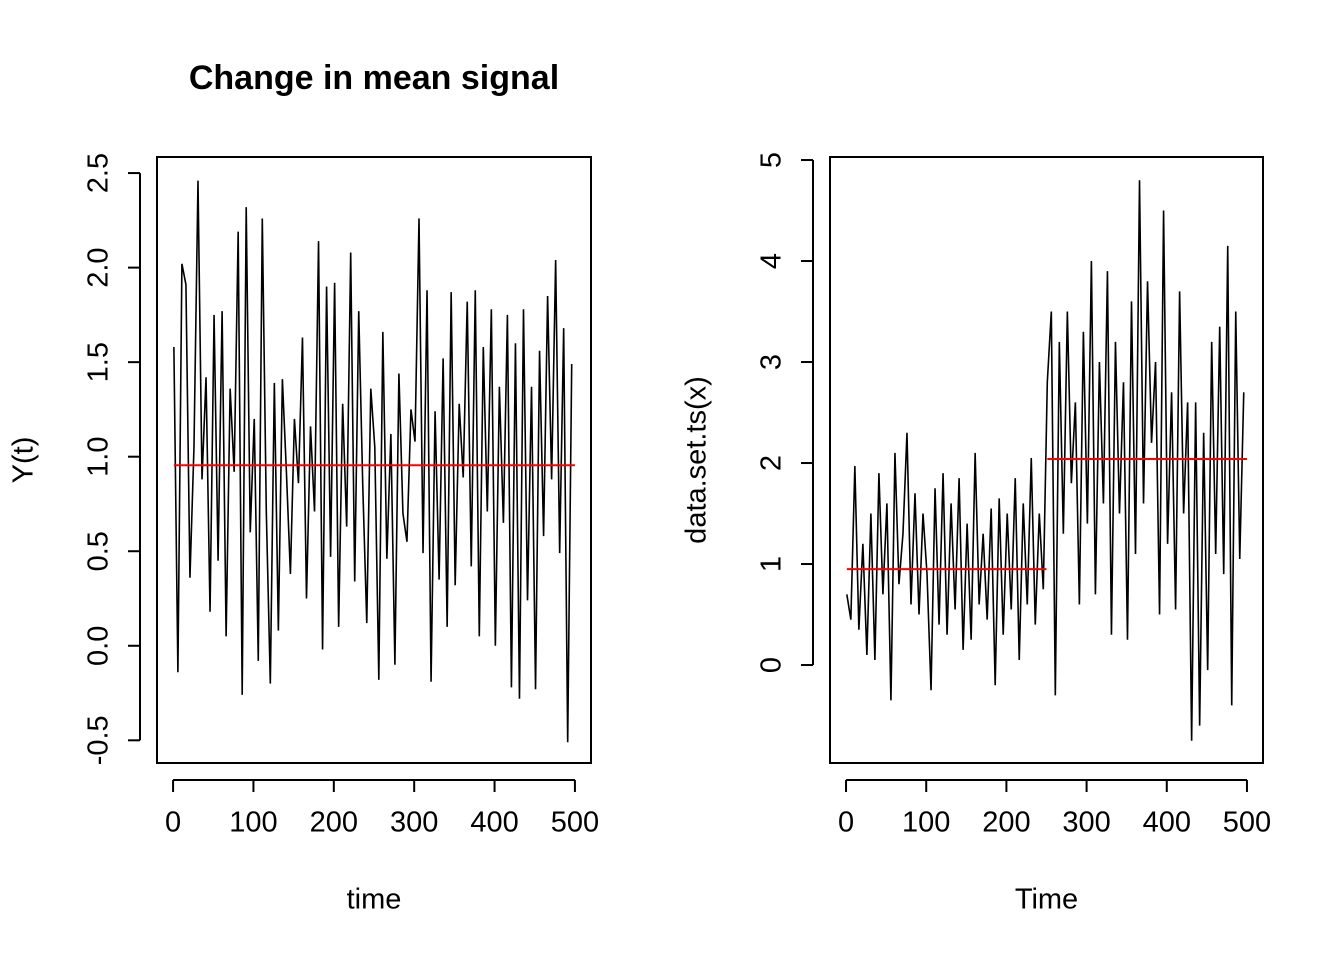 Image resolution: width=1344 pixels, height=960 pixels. I want to click on y-tick-label: 1.5, so click(99, 362).